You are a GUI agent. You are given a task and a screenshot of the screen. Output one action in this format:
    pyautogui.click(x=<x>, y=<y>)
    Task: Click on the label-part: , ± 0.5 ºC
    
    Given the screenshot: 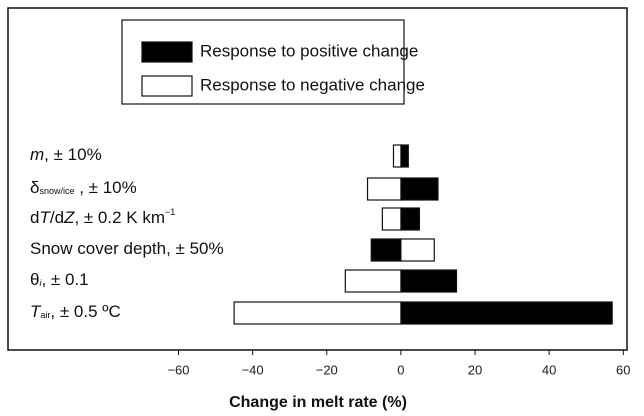 What is the action you would take?
    pyautogui.click(x=85, y=311)
    